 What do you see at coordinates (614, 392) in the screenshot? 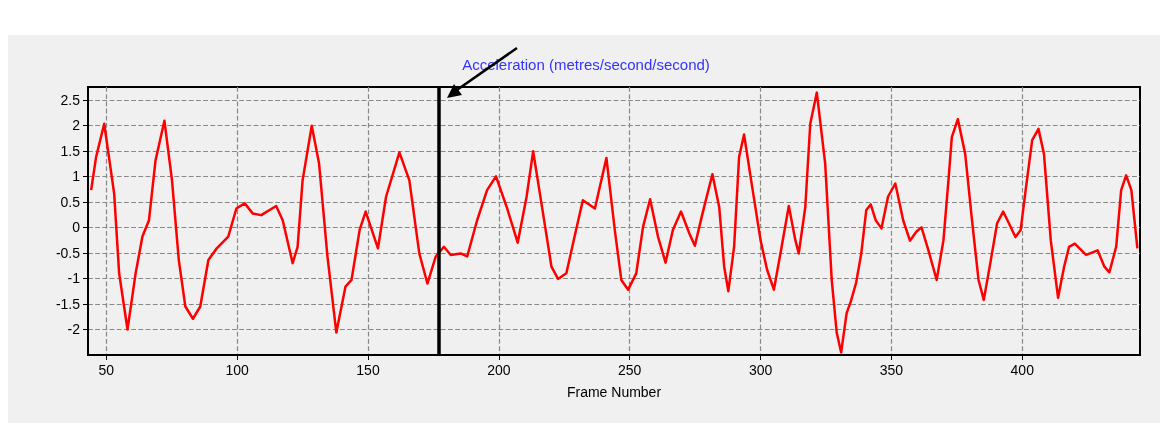
I see `x-axis-title: Frame Number` at bounding box center [614, 392].